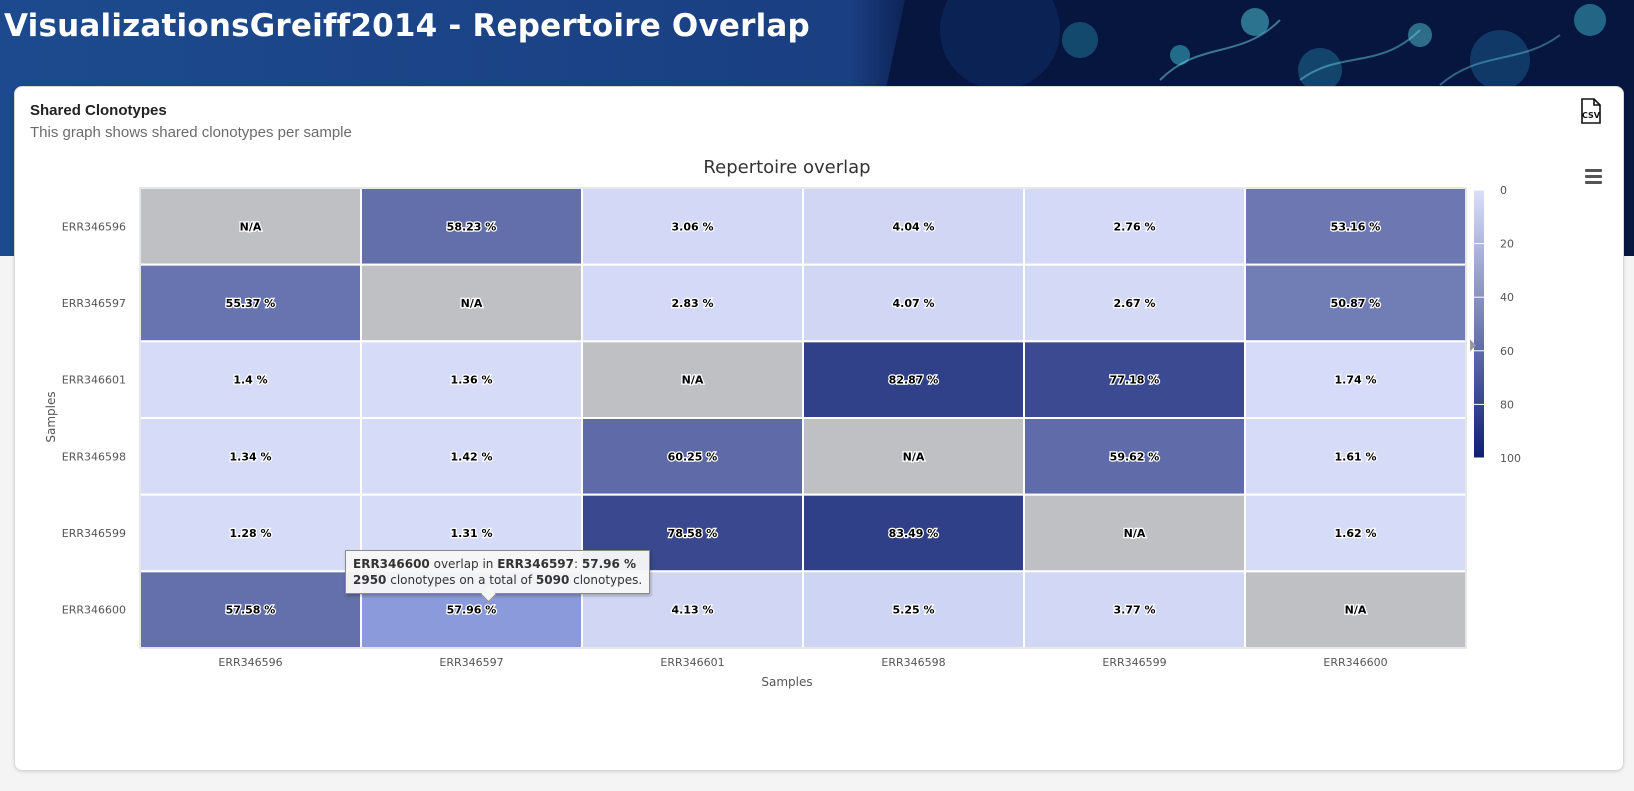  I want to click on csv-file-icon: CSV, so click(1591, 111).